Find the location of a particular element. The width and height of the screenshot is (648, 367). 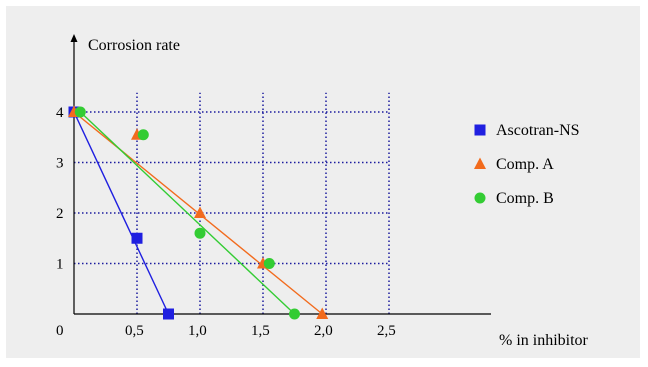

y-axis-arrow is located at coordinates (74, 38).